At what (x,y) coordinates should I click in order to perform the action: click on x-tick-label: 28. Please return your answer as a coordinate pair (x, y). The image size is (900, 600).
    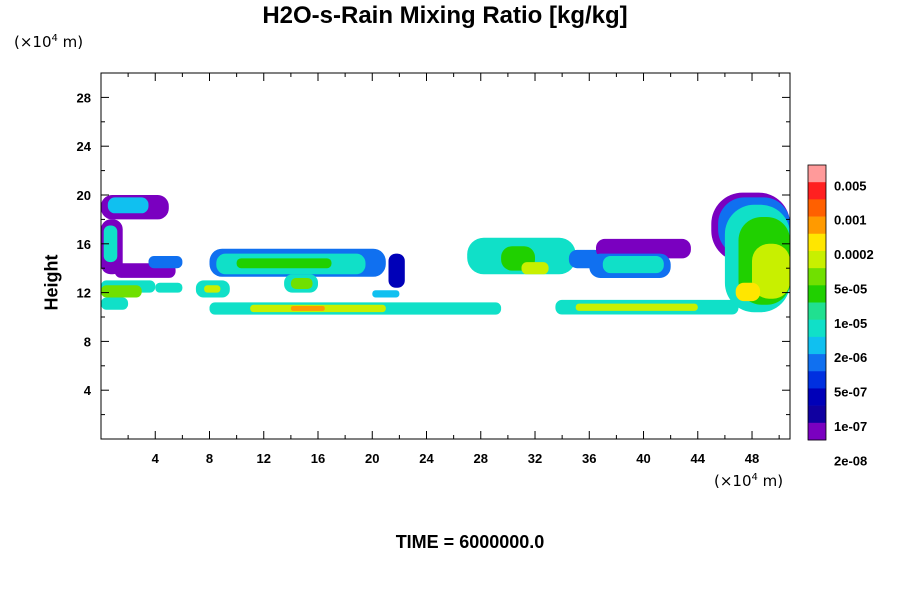
    Looking at the image, I should click on (481, 458).